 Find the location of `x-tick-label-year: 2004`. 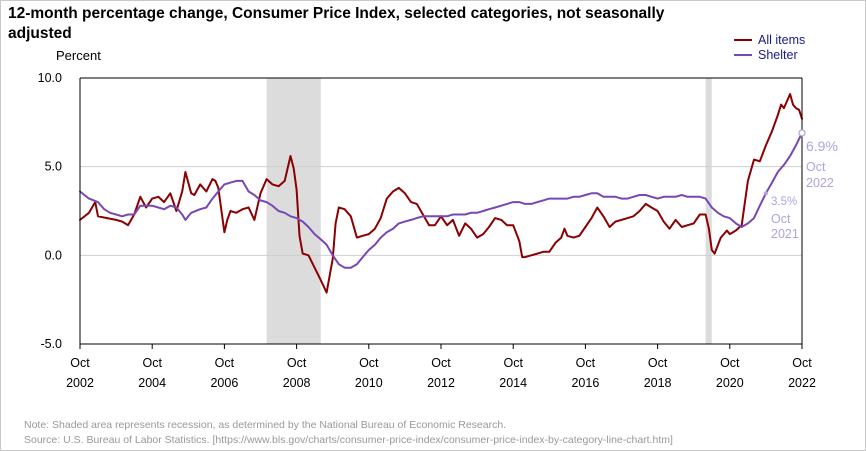

x-tick-label-year: 2004 is located at coordinates (152, 383).